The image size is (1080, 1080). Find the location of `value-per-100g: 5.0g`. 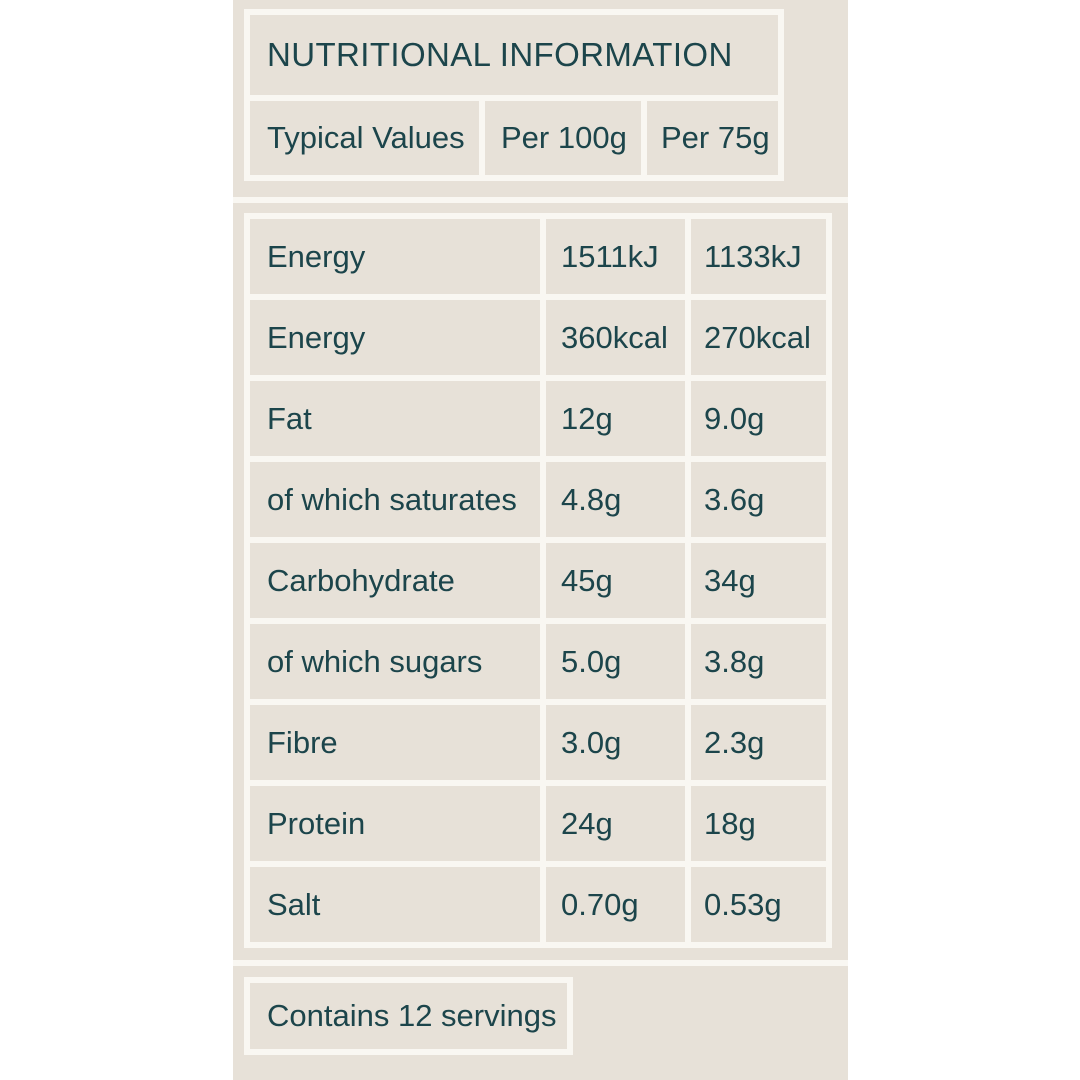

value-per-100g: 5.0g is located at coordinates (615, 661).